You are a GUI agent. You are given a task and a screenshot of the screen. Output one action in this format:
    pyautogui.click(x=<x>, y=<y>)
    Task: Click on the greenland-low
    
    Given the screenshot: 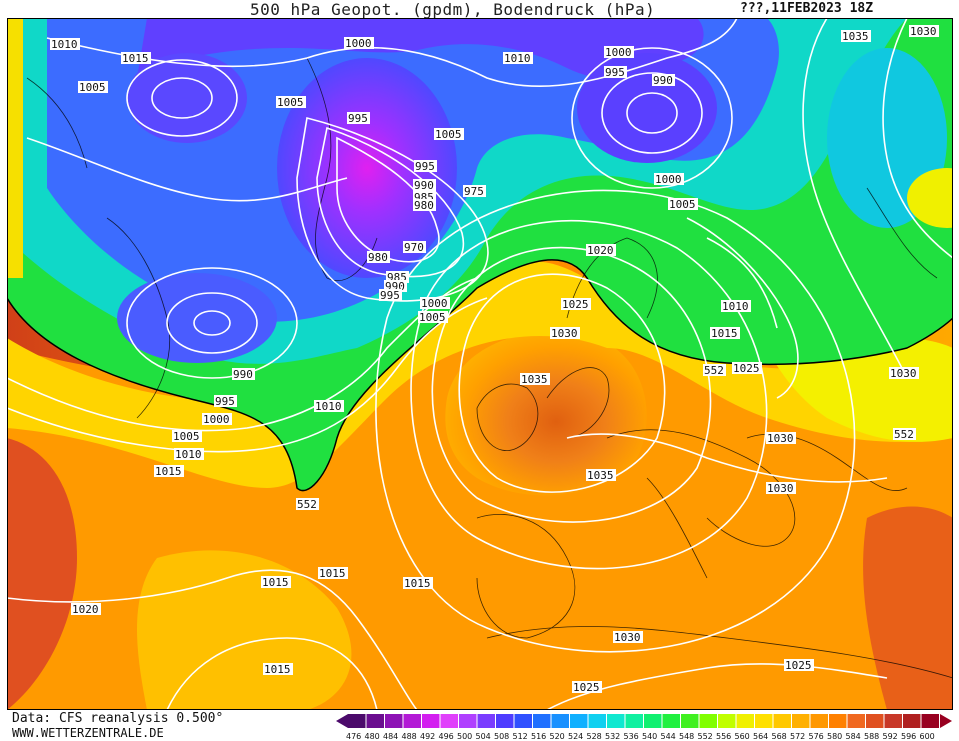 What is the action you would take?
    pyautogui.click(x=367, y=168)
    